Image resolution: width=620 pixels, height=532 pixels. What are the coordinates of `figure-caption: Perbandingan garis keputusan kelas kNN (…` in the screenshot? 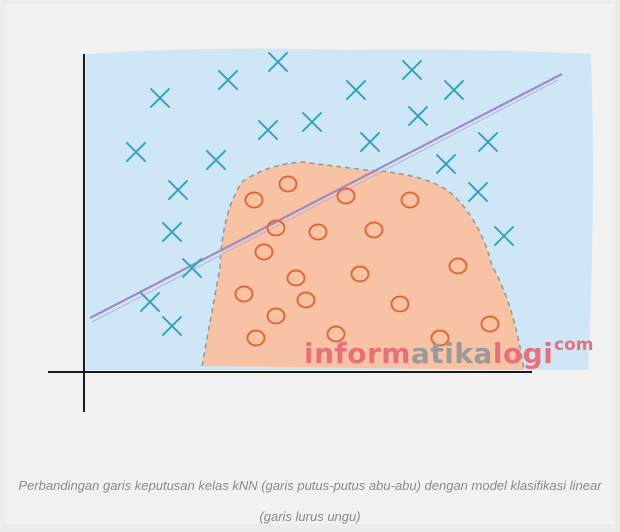 It's located at (310, 501).